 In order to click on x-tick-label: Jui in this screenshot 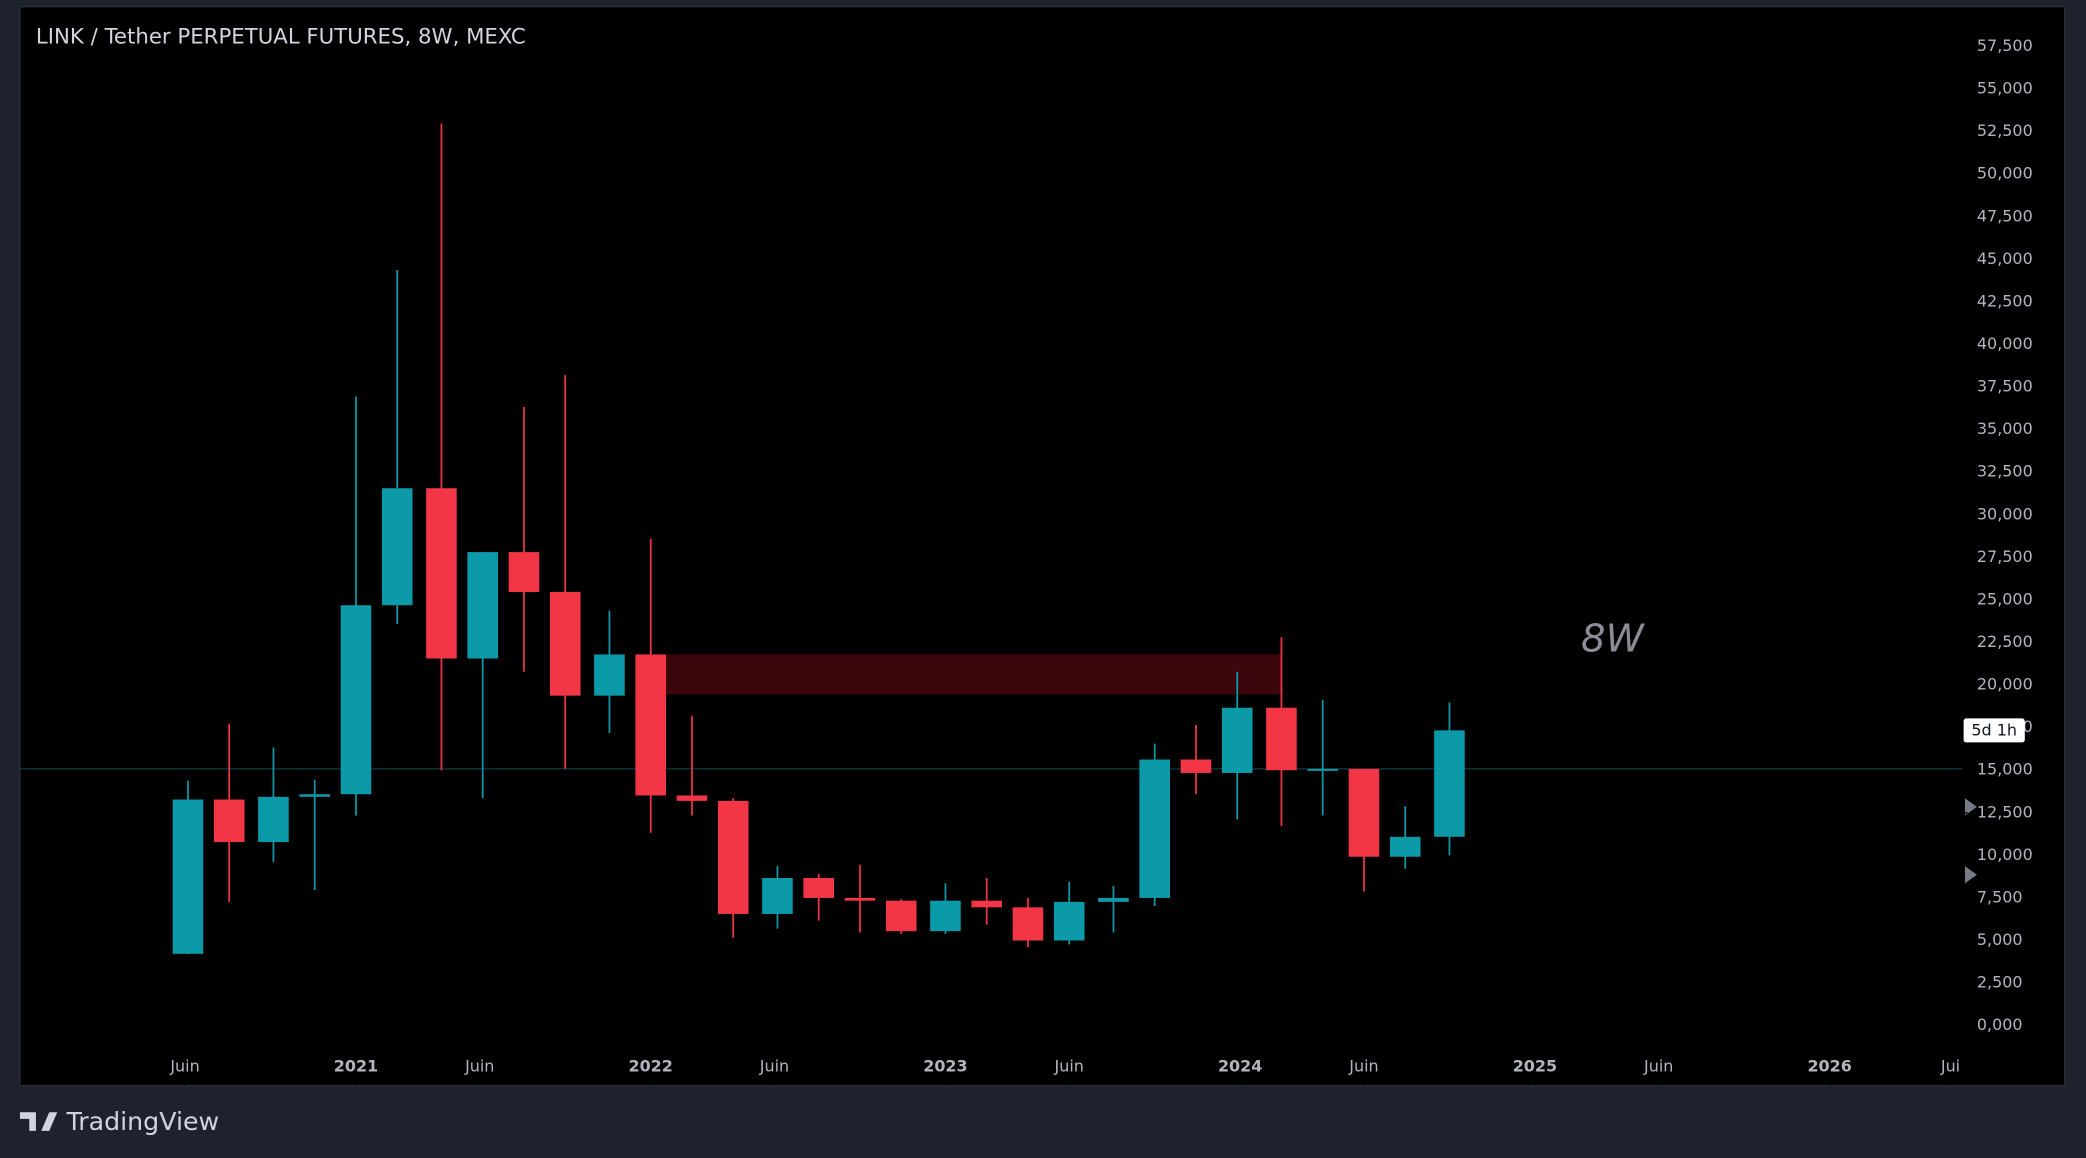, I will do `click(1950, 1065)`.